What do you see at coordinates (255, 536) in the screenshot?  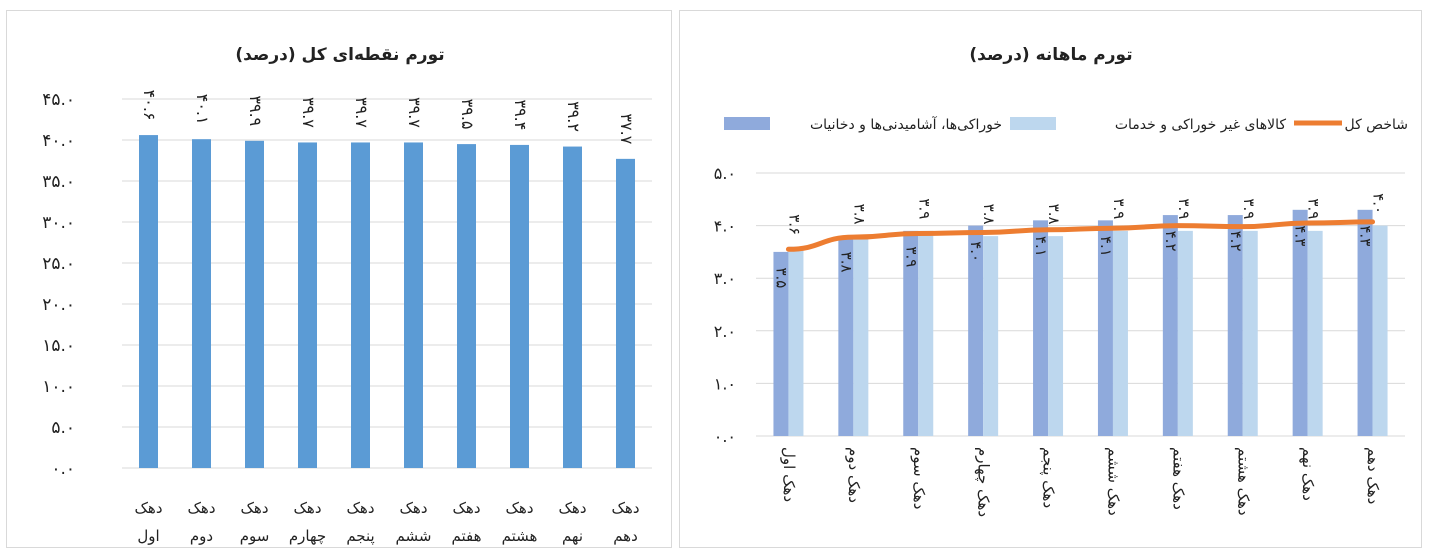 I see `x-tick-label: سوم` at bounding box center [255, 536].